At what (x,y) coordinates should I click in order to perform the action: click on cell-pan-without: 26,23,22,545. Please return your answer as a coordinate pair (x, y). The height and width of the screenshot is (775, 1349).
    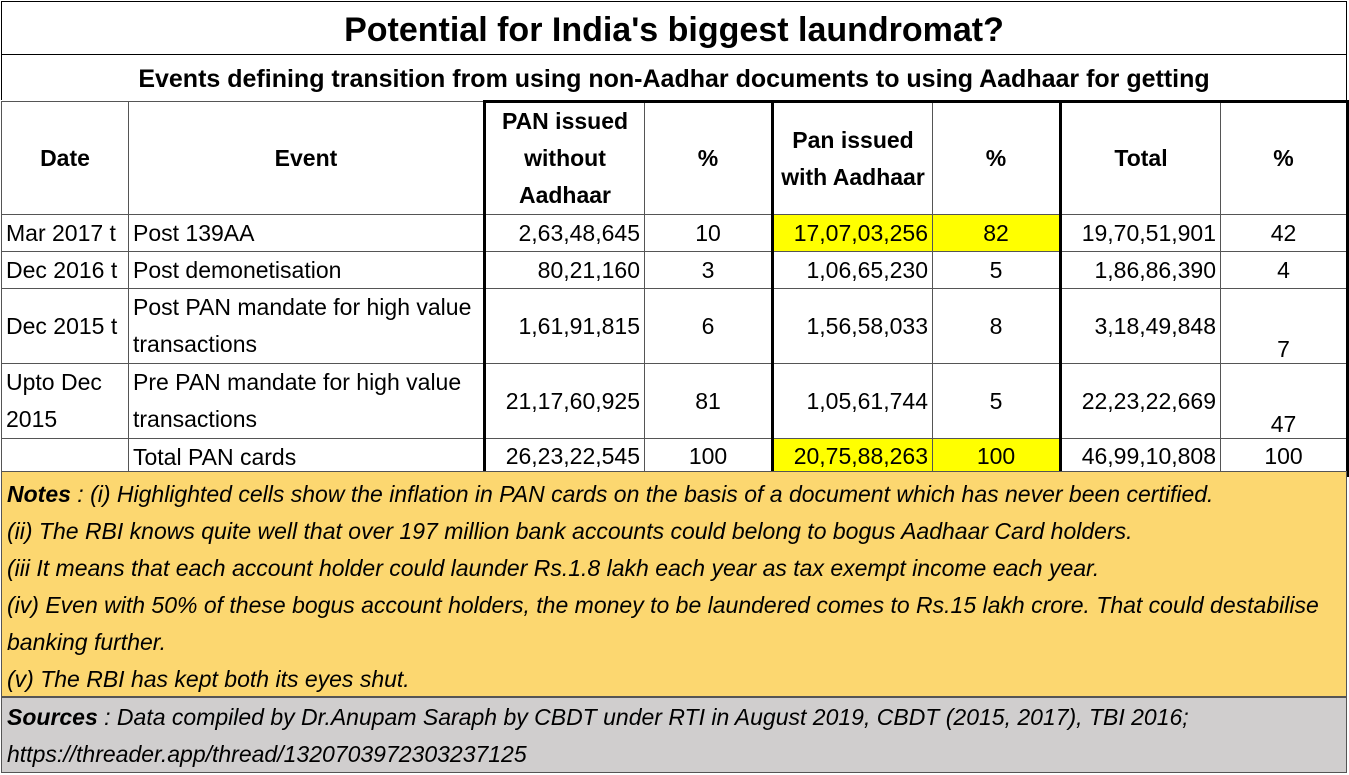
    Looking at the image, I should click on (564, 457).